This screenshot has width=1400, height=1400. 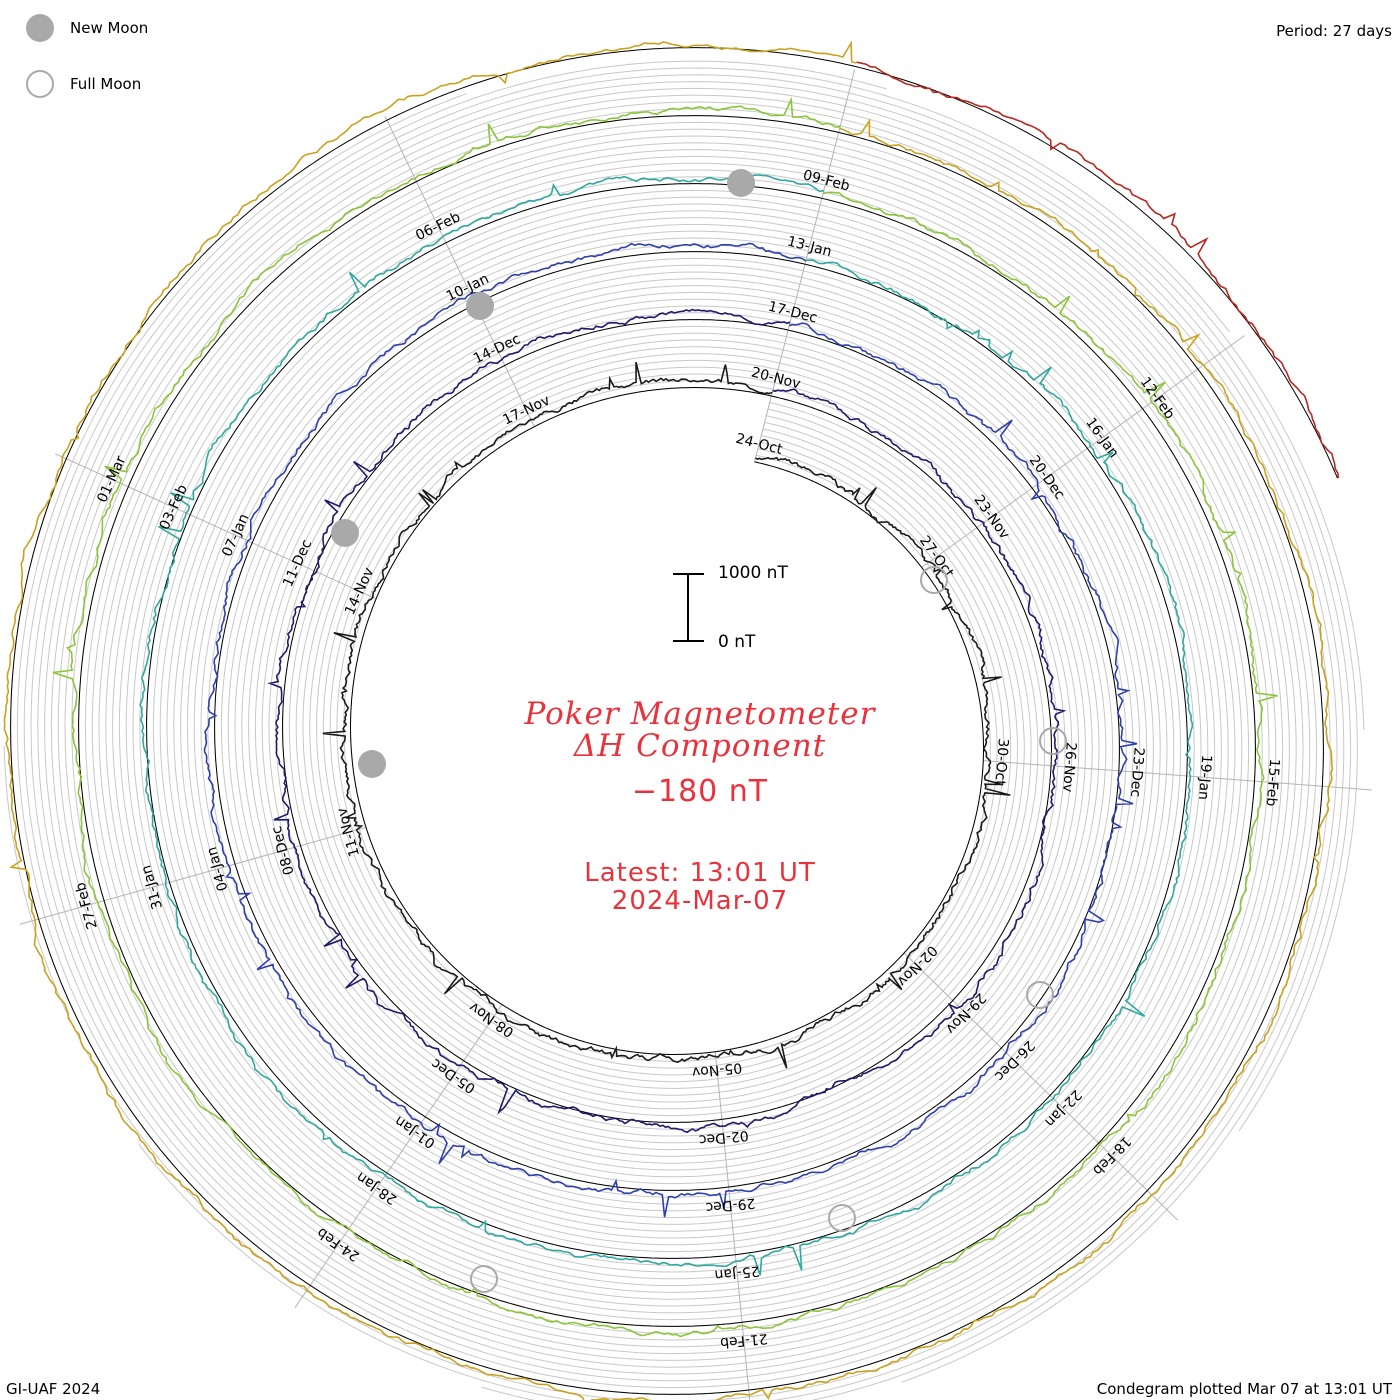 I want to click on date-label: 15-Feb, so click(x=1273, y=782).